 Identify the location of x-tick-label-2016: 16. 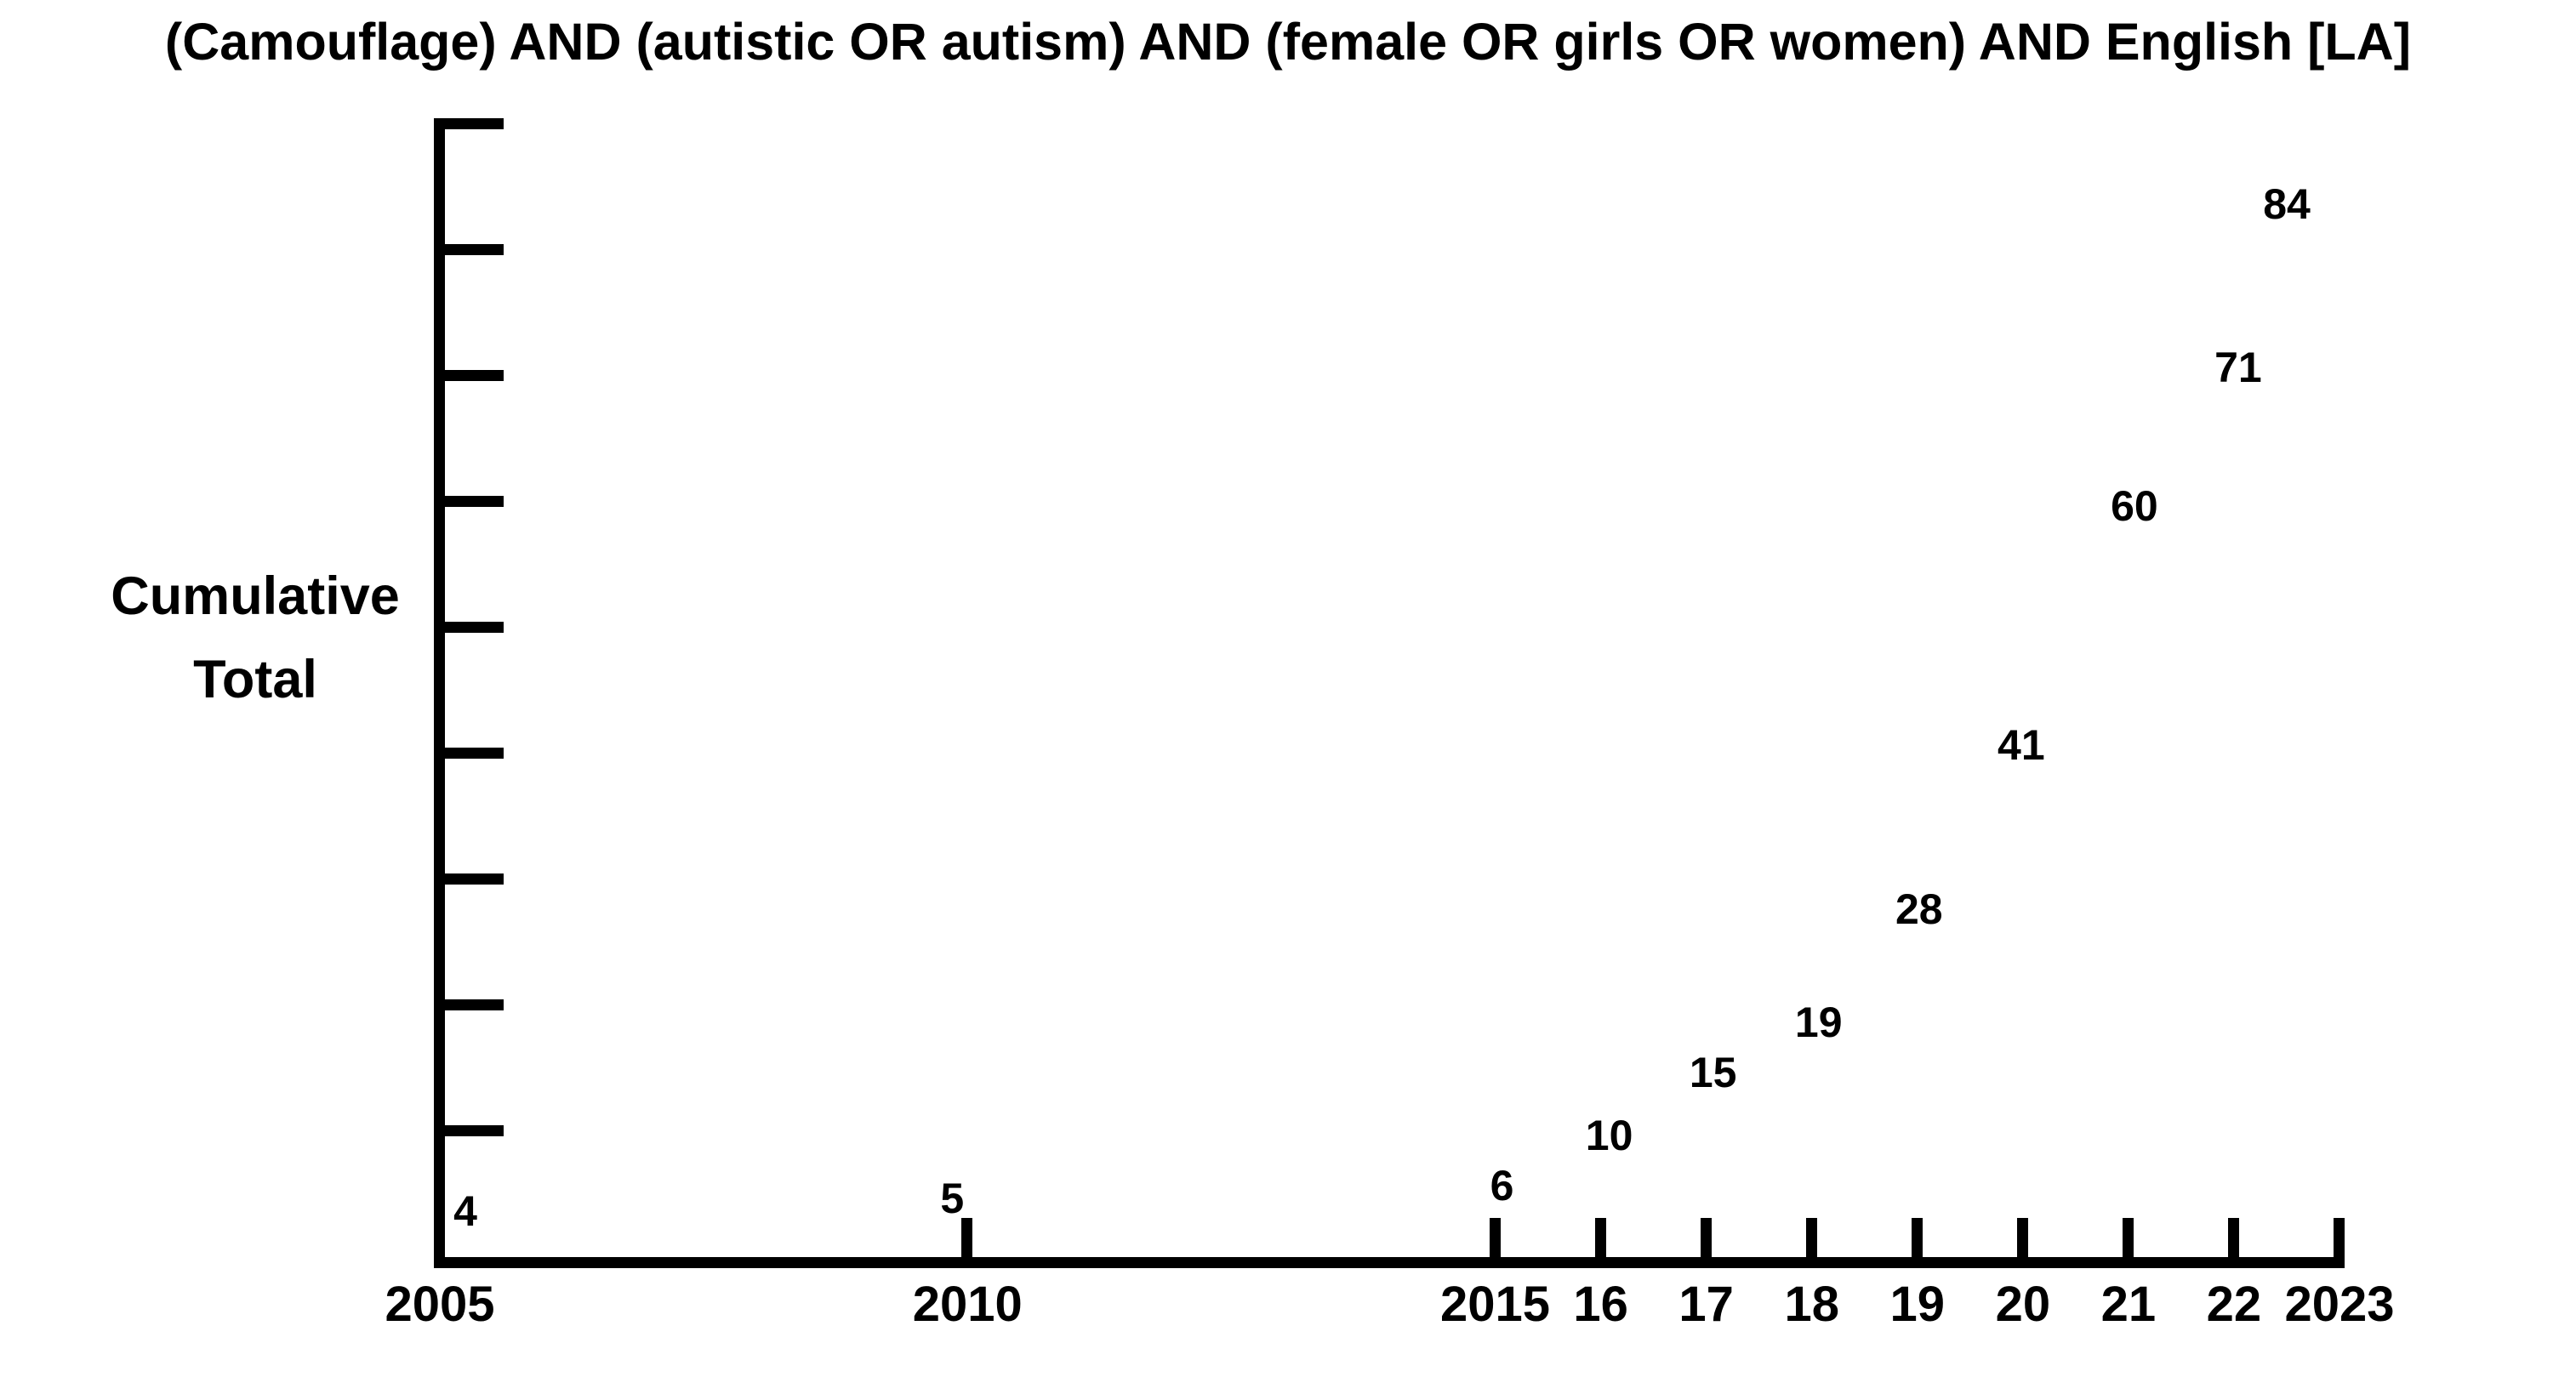
(1600, 1304).